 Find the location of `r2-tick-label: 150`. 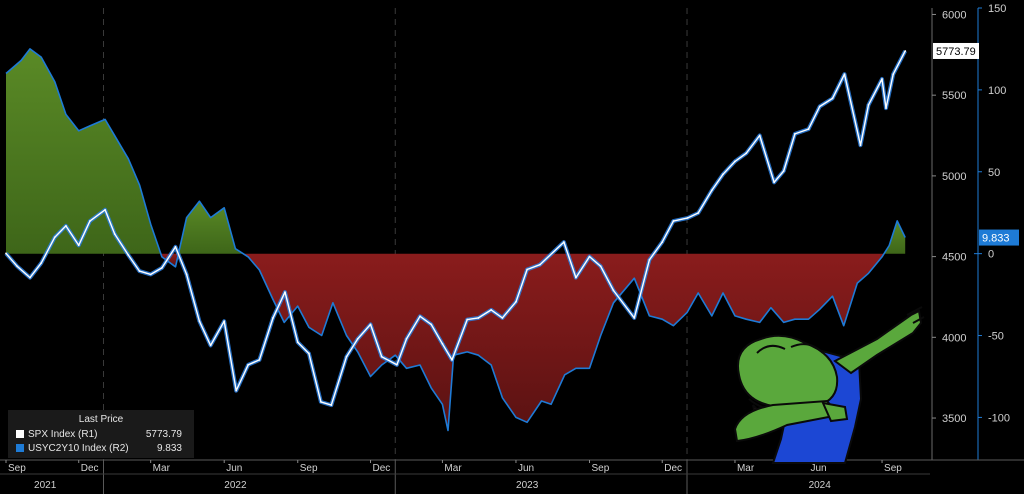

r2-tick-label: 150 is located at coordinates (997, 9).